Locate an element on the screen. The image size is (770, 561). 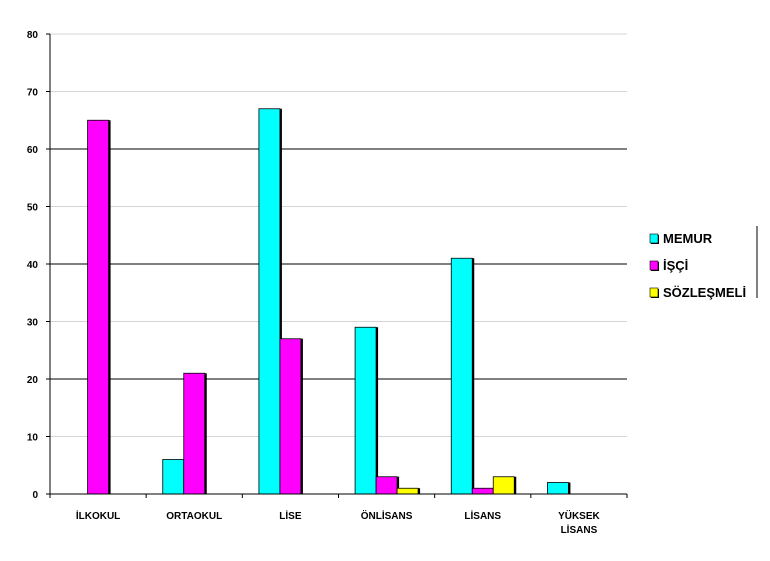
y-tick-label-40: 40 is located at coordinates (33, 265).